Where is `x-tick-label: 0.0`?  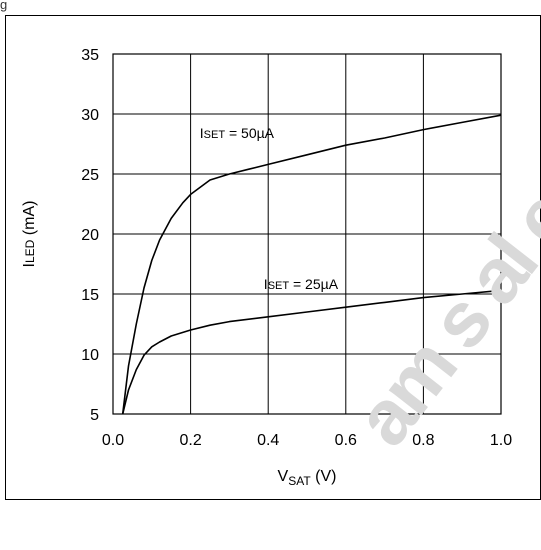 x-tick-label: 0.0 is located at coordinates (113, 440).